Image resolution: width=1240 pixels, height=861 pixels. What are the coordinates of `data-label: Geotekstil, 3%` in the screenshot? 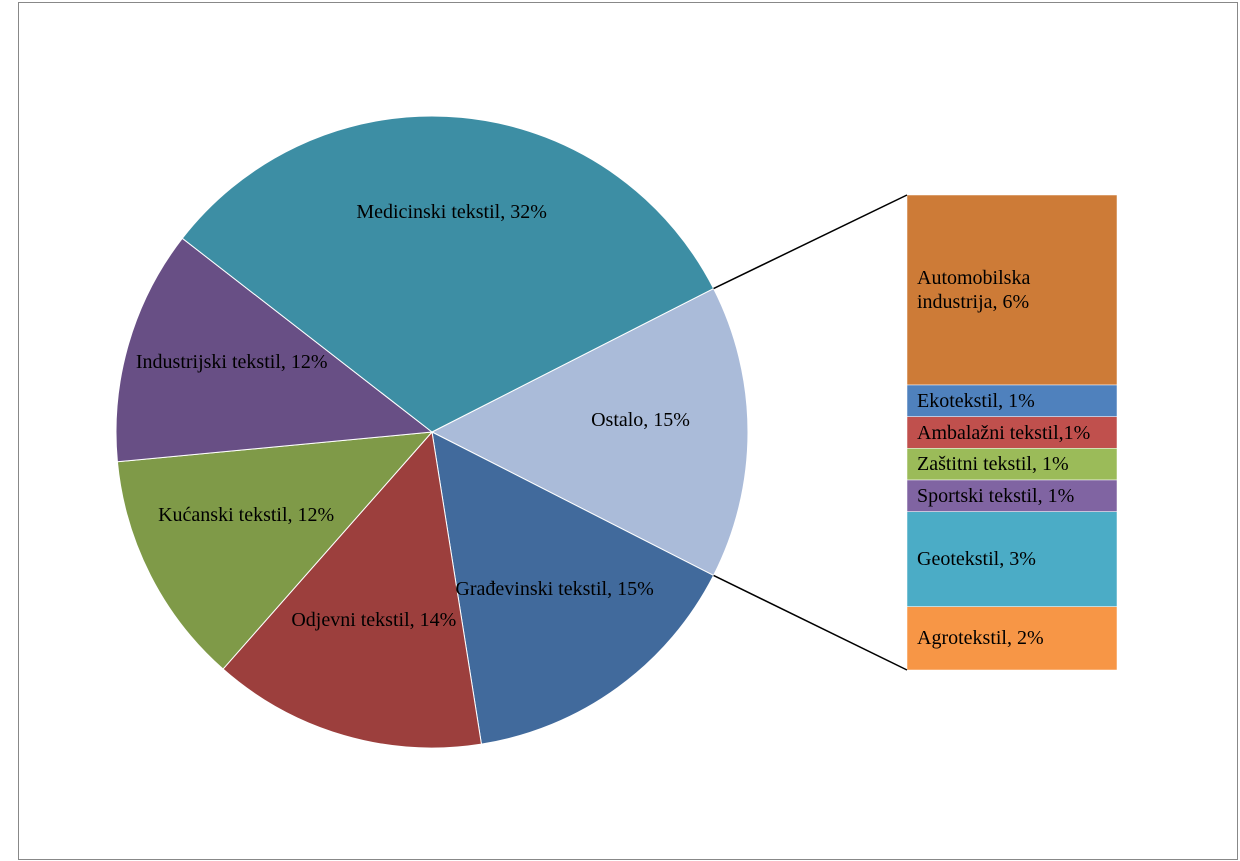 It's located at (976, 559).